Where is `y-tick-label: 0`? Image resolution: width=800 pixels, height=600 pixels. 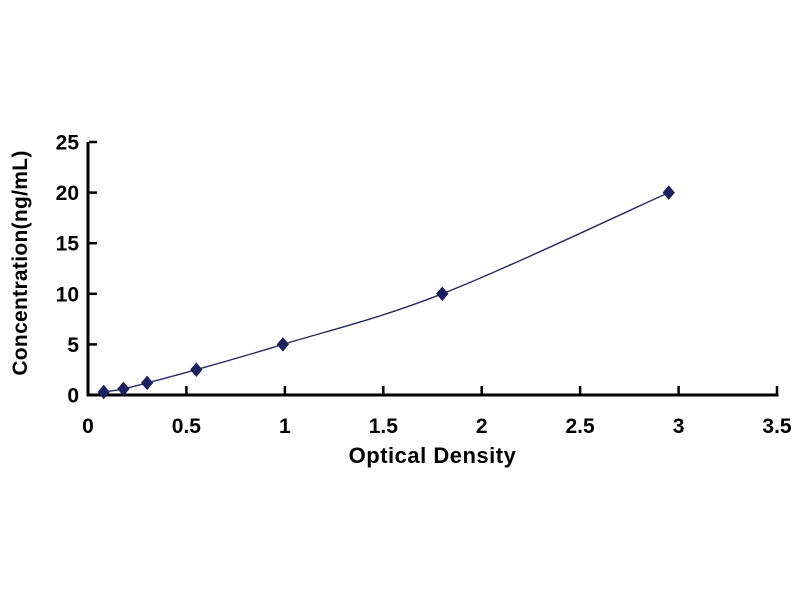 y-tick-label: 0 is located at coordinates (73, 396).